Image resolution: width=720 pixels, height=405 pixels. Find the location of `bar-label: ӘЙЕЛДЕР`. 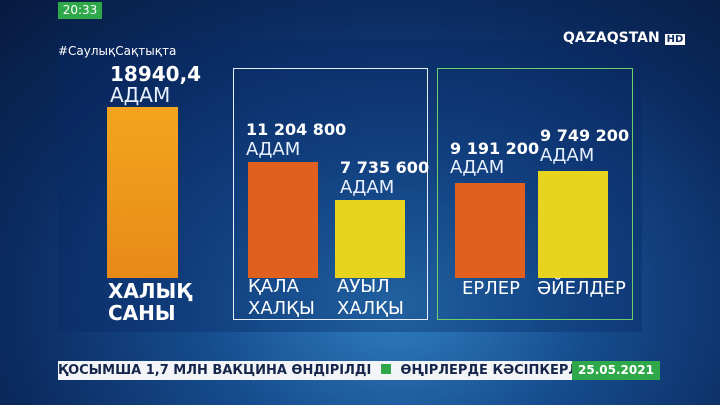

bar-label: ӘЙЕЛДЕР is located at coordinates (581, 289).